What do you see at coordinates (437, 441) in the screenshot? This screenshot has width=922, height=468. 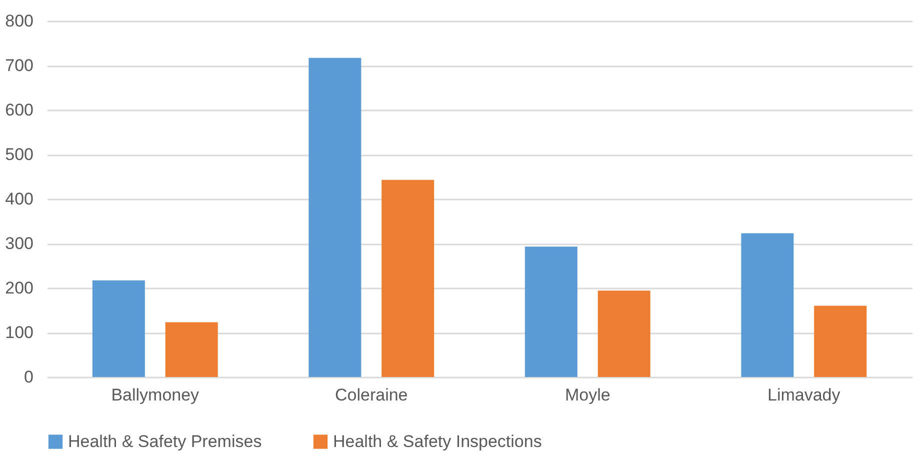 I see `legend-label: Health & Safety Inspections` at bounding box center [437, 441].